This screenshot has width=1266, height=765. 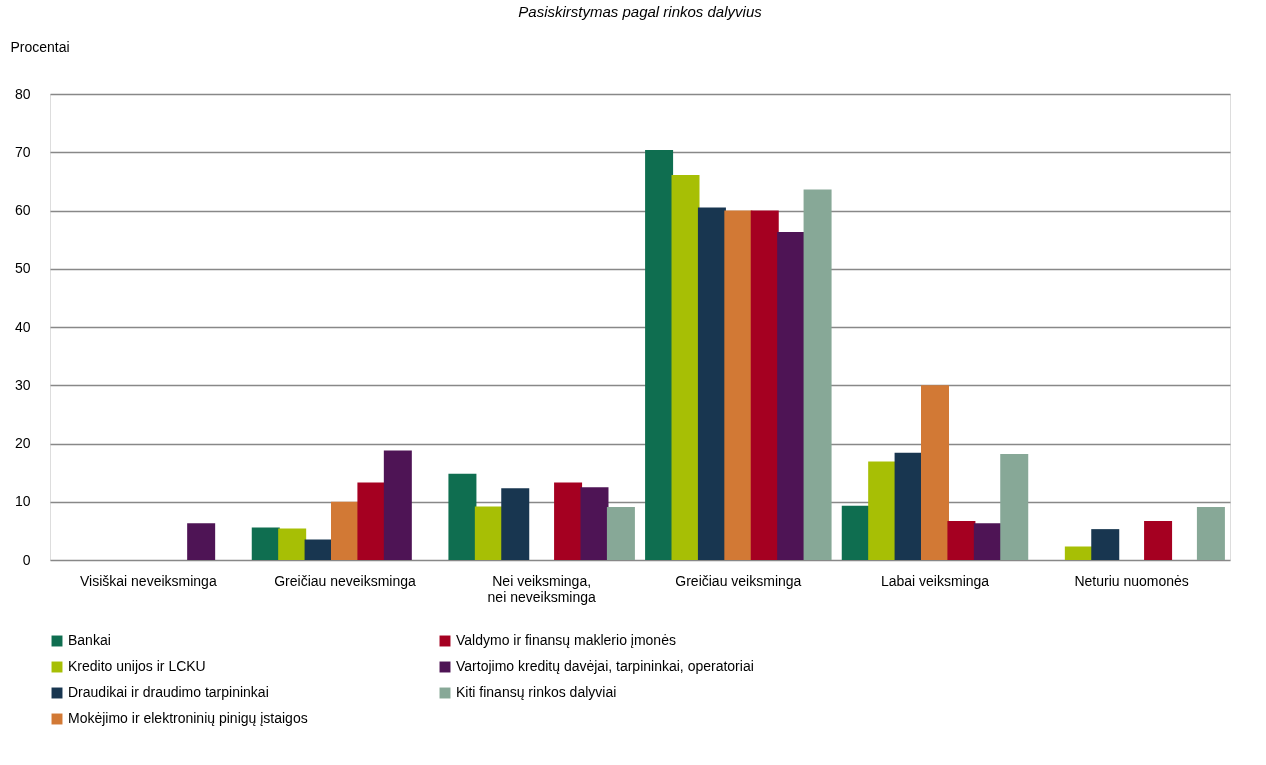 What do you see at coordinates (22, 210) in the screenshot?
I see `y-tick-label: 60` at bounding box center [22, 210].